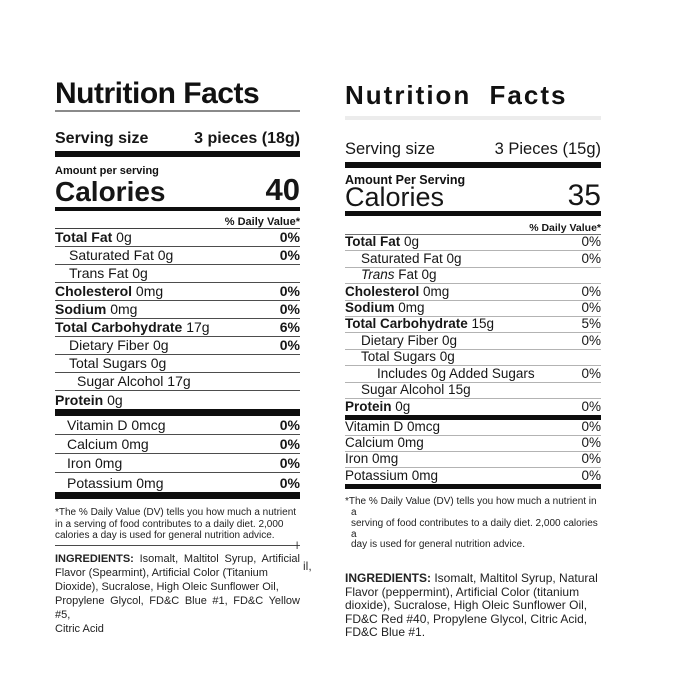  What do you see at coordinates (547, 149) in the screenshot?
I see `serving-size-value: 3 Pieces (15g)` at bounding box center [547, 149].